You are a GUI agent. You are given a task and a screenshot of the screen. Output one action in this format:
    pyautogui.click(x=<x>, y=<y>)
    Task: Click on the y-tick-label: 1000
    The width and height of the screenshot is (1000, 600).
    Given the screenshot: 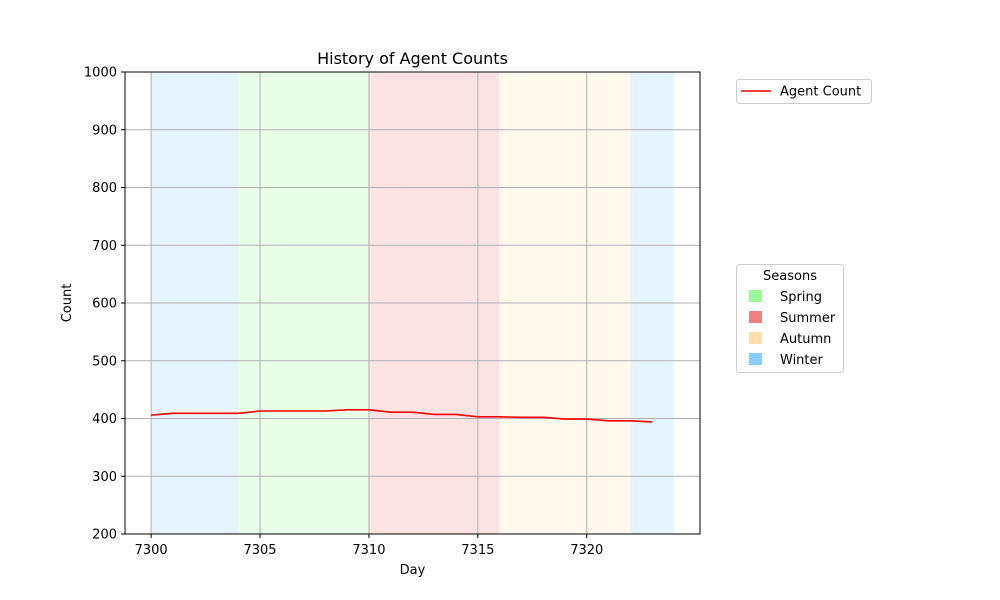 What is the action you would take?
    pyautogui.click(x=100, y=73)
    